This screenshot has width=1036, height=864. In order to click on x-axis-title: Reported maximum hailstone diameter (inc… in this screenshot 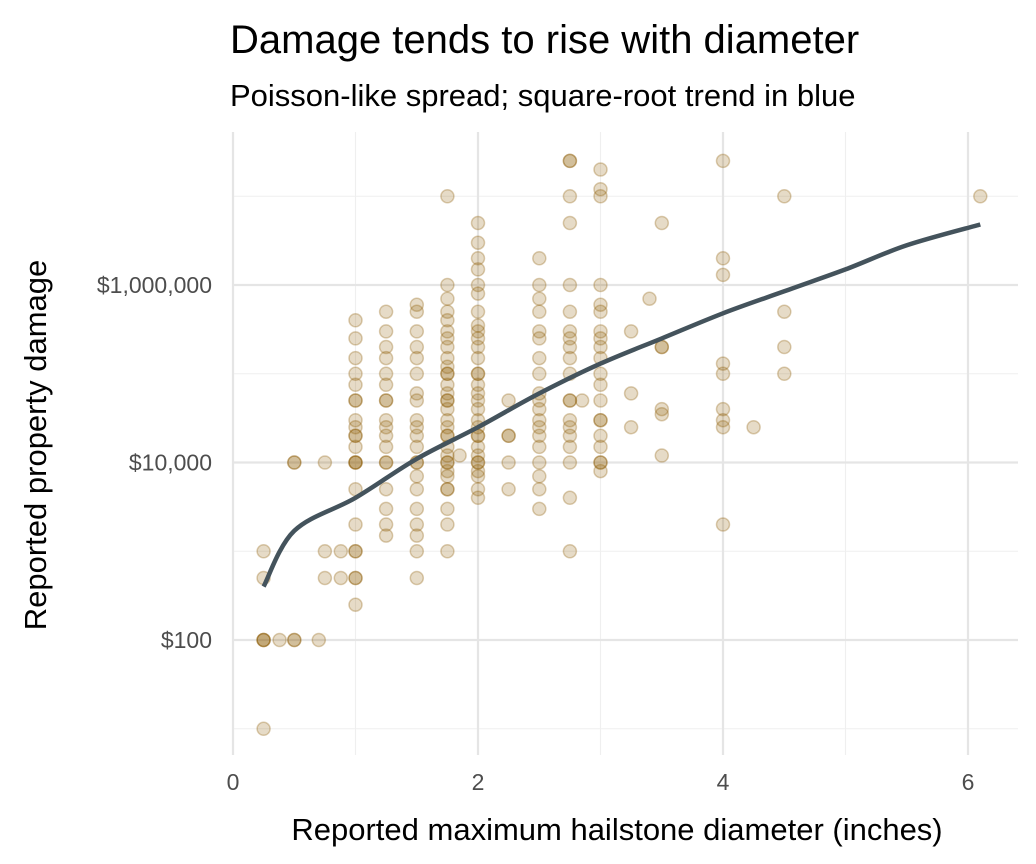, I will do `click(616, 829)`.